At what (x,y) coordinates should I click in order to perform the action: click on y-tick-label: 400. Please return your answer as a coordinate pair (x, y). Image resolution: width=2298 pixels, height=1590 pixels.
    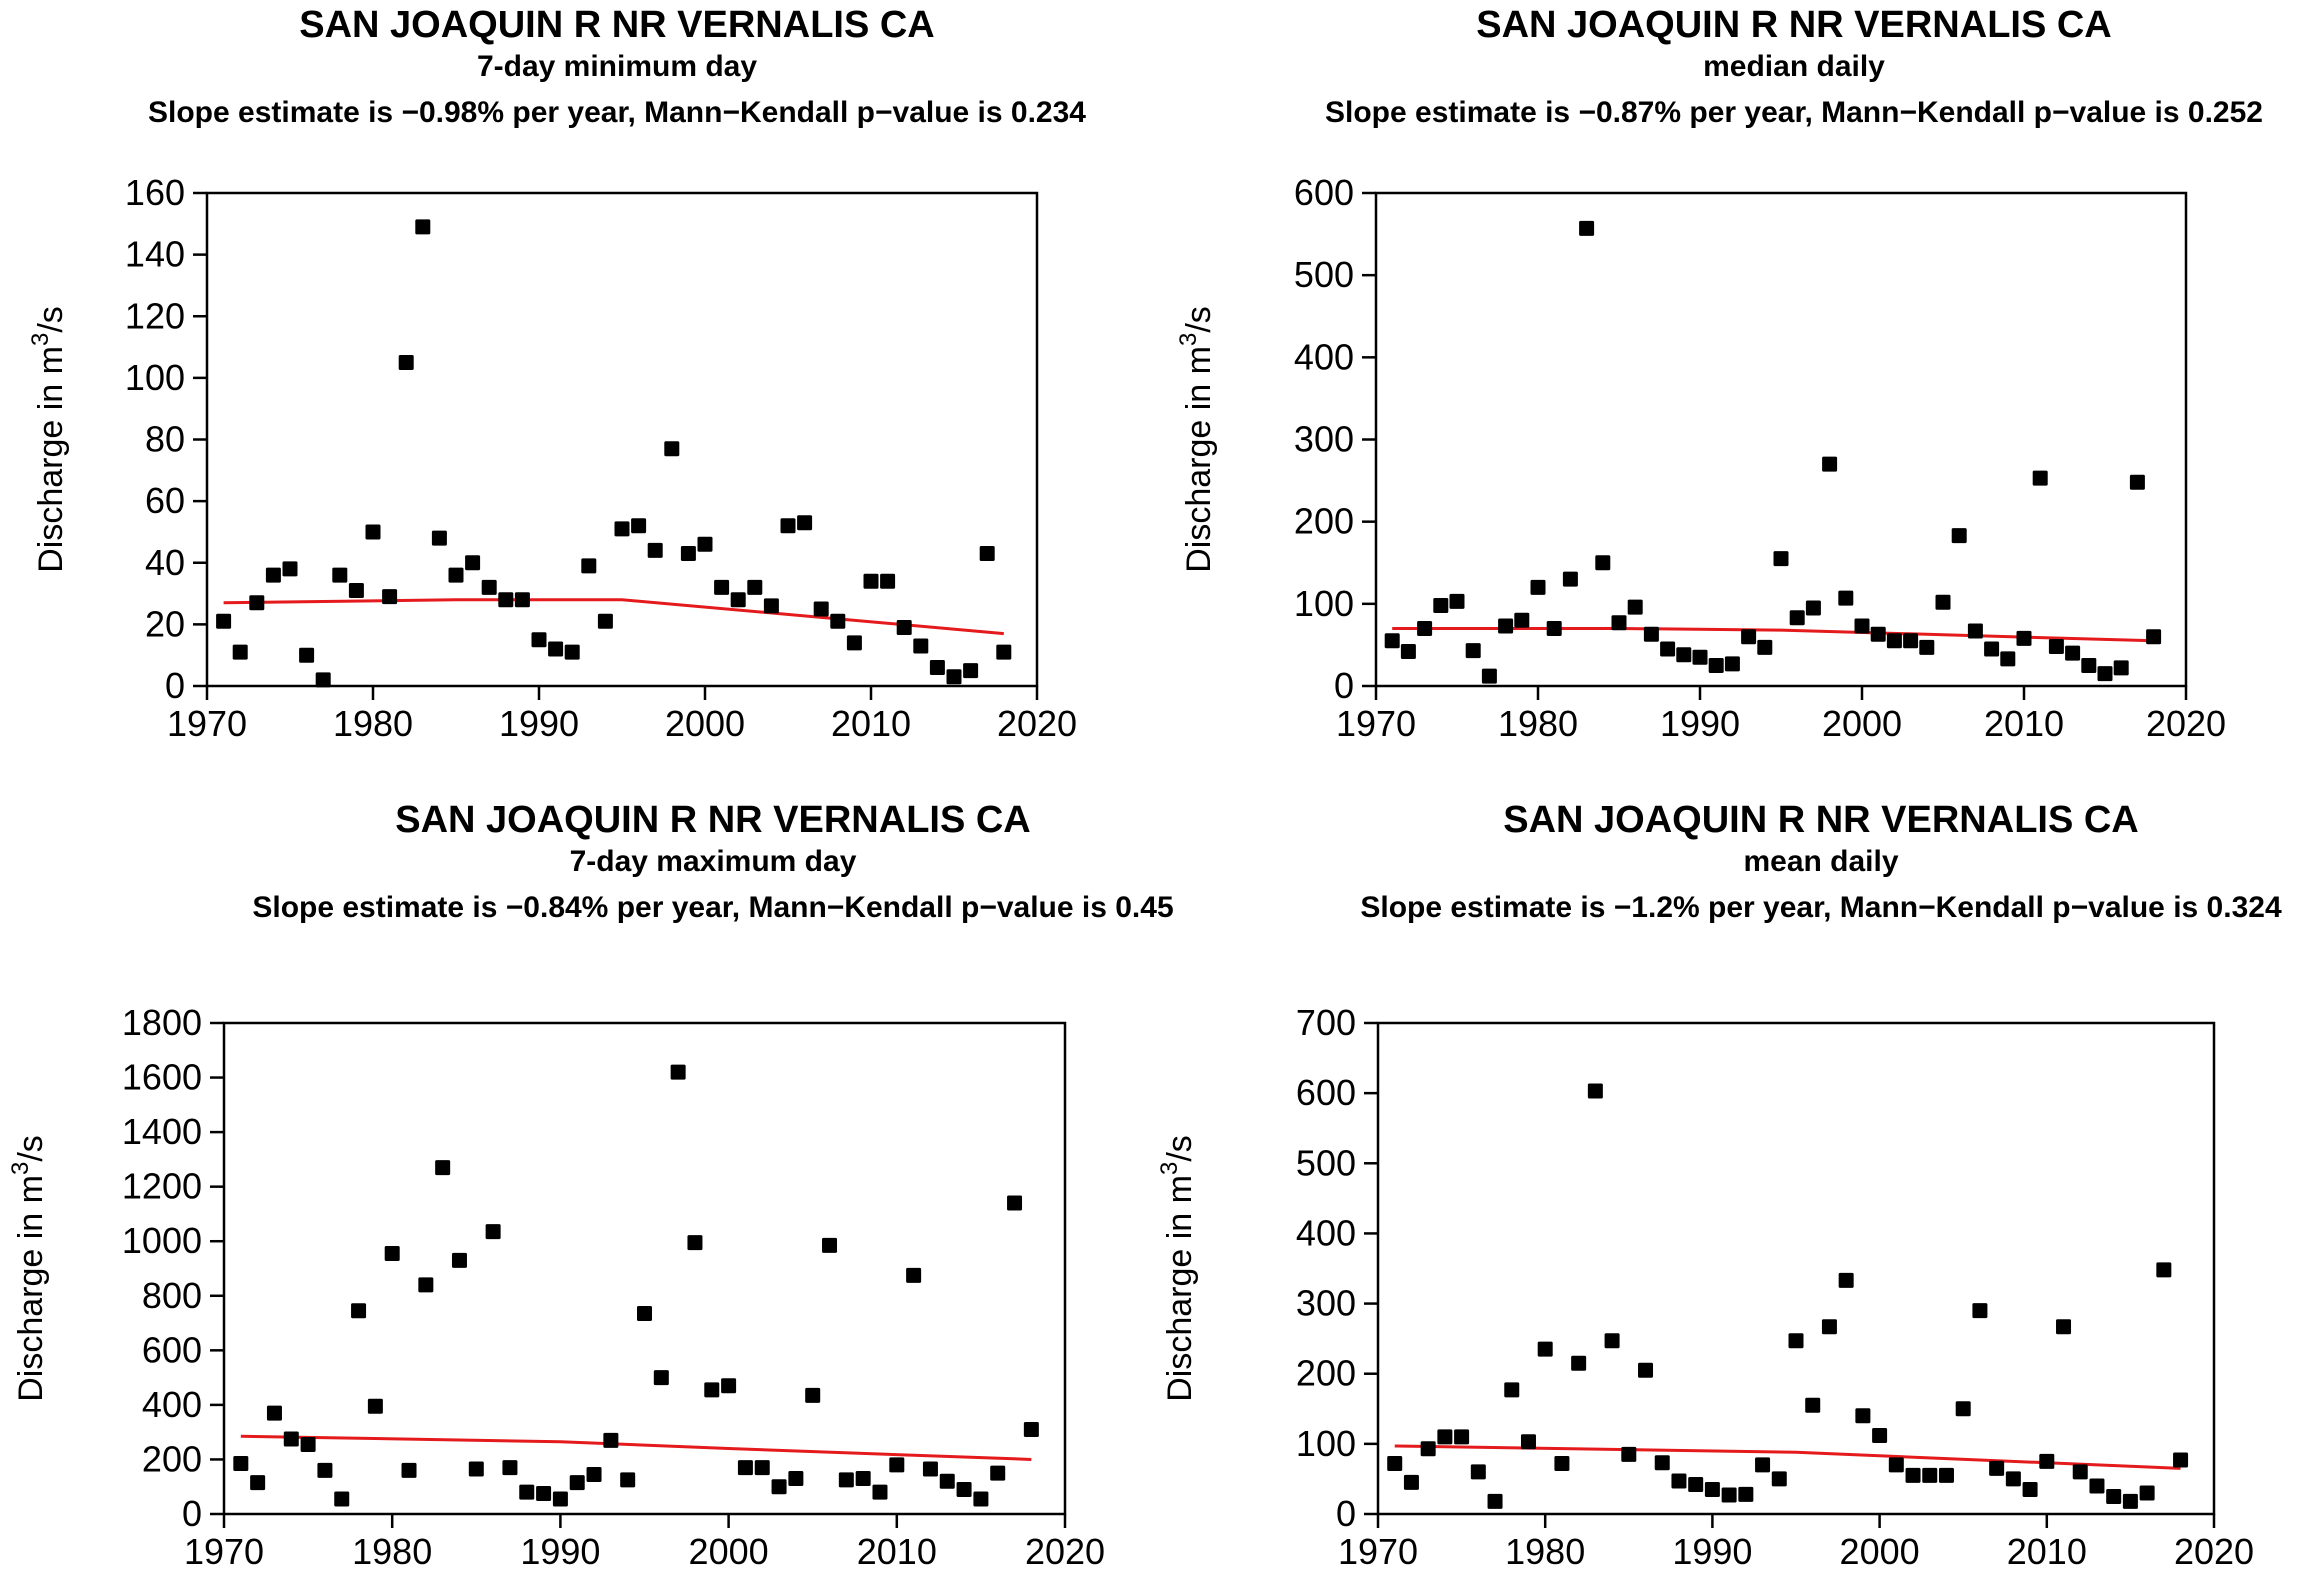
    Looking at the image, I should click on (1324, 356).